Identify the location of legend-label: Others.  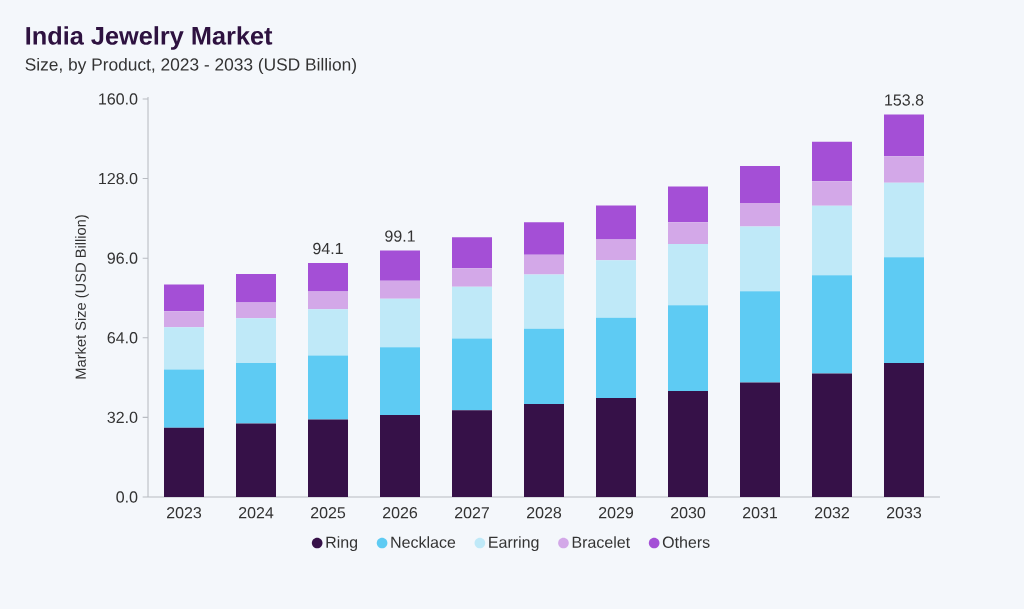
(686, 542).